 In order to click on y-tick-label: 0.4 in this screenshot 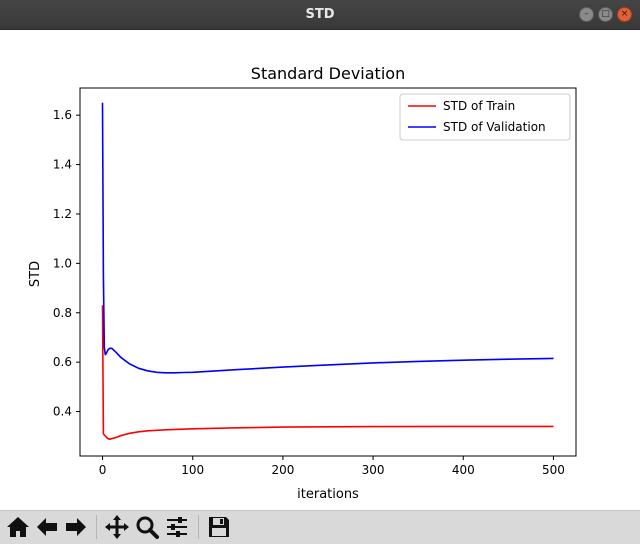, I will do `click(62, 412)`.